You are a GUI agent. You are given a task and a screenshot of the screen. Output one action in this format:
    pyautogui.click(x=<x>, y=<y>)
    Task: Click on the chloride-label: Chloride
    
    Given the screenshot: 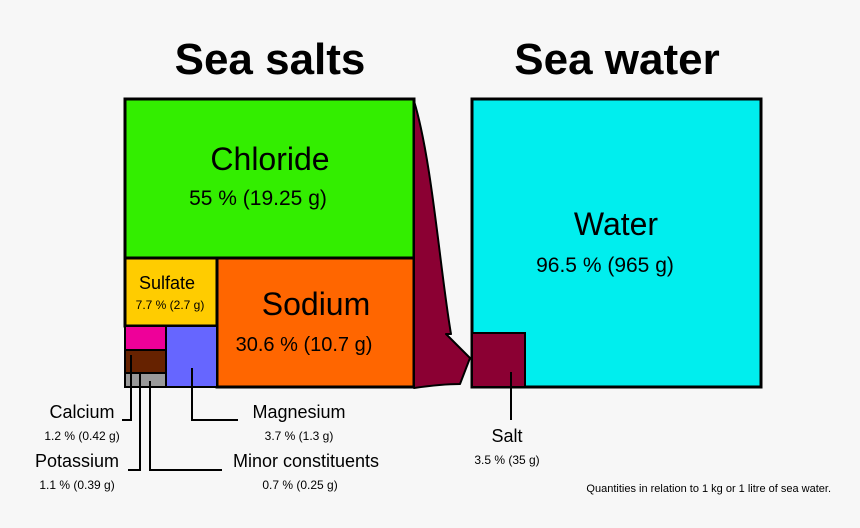 What is the action you would take?
    pyautogui.click(x=269, y=159)
    